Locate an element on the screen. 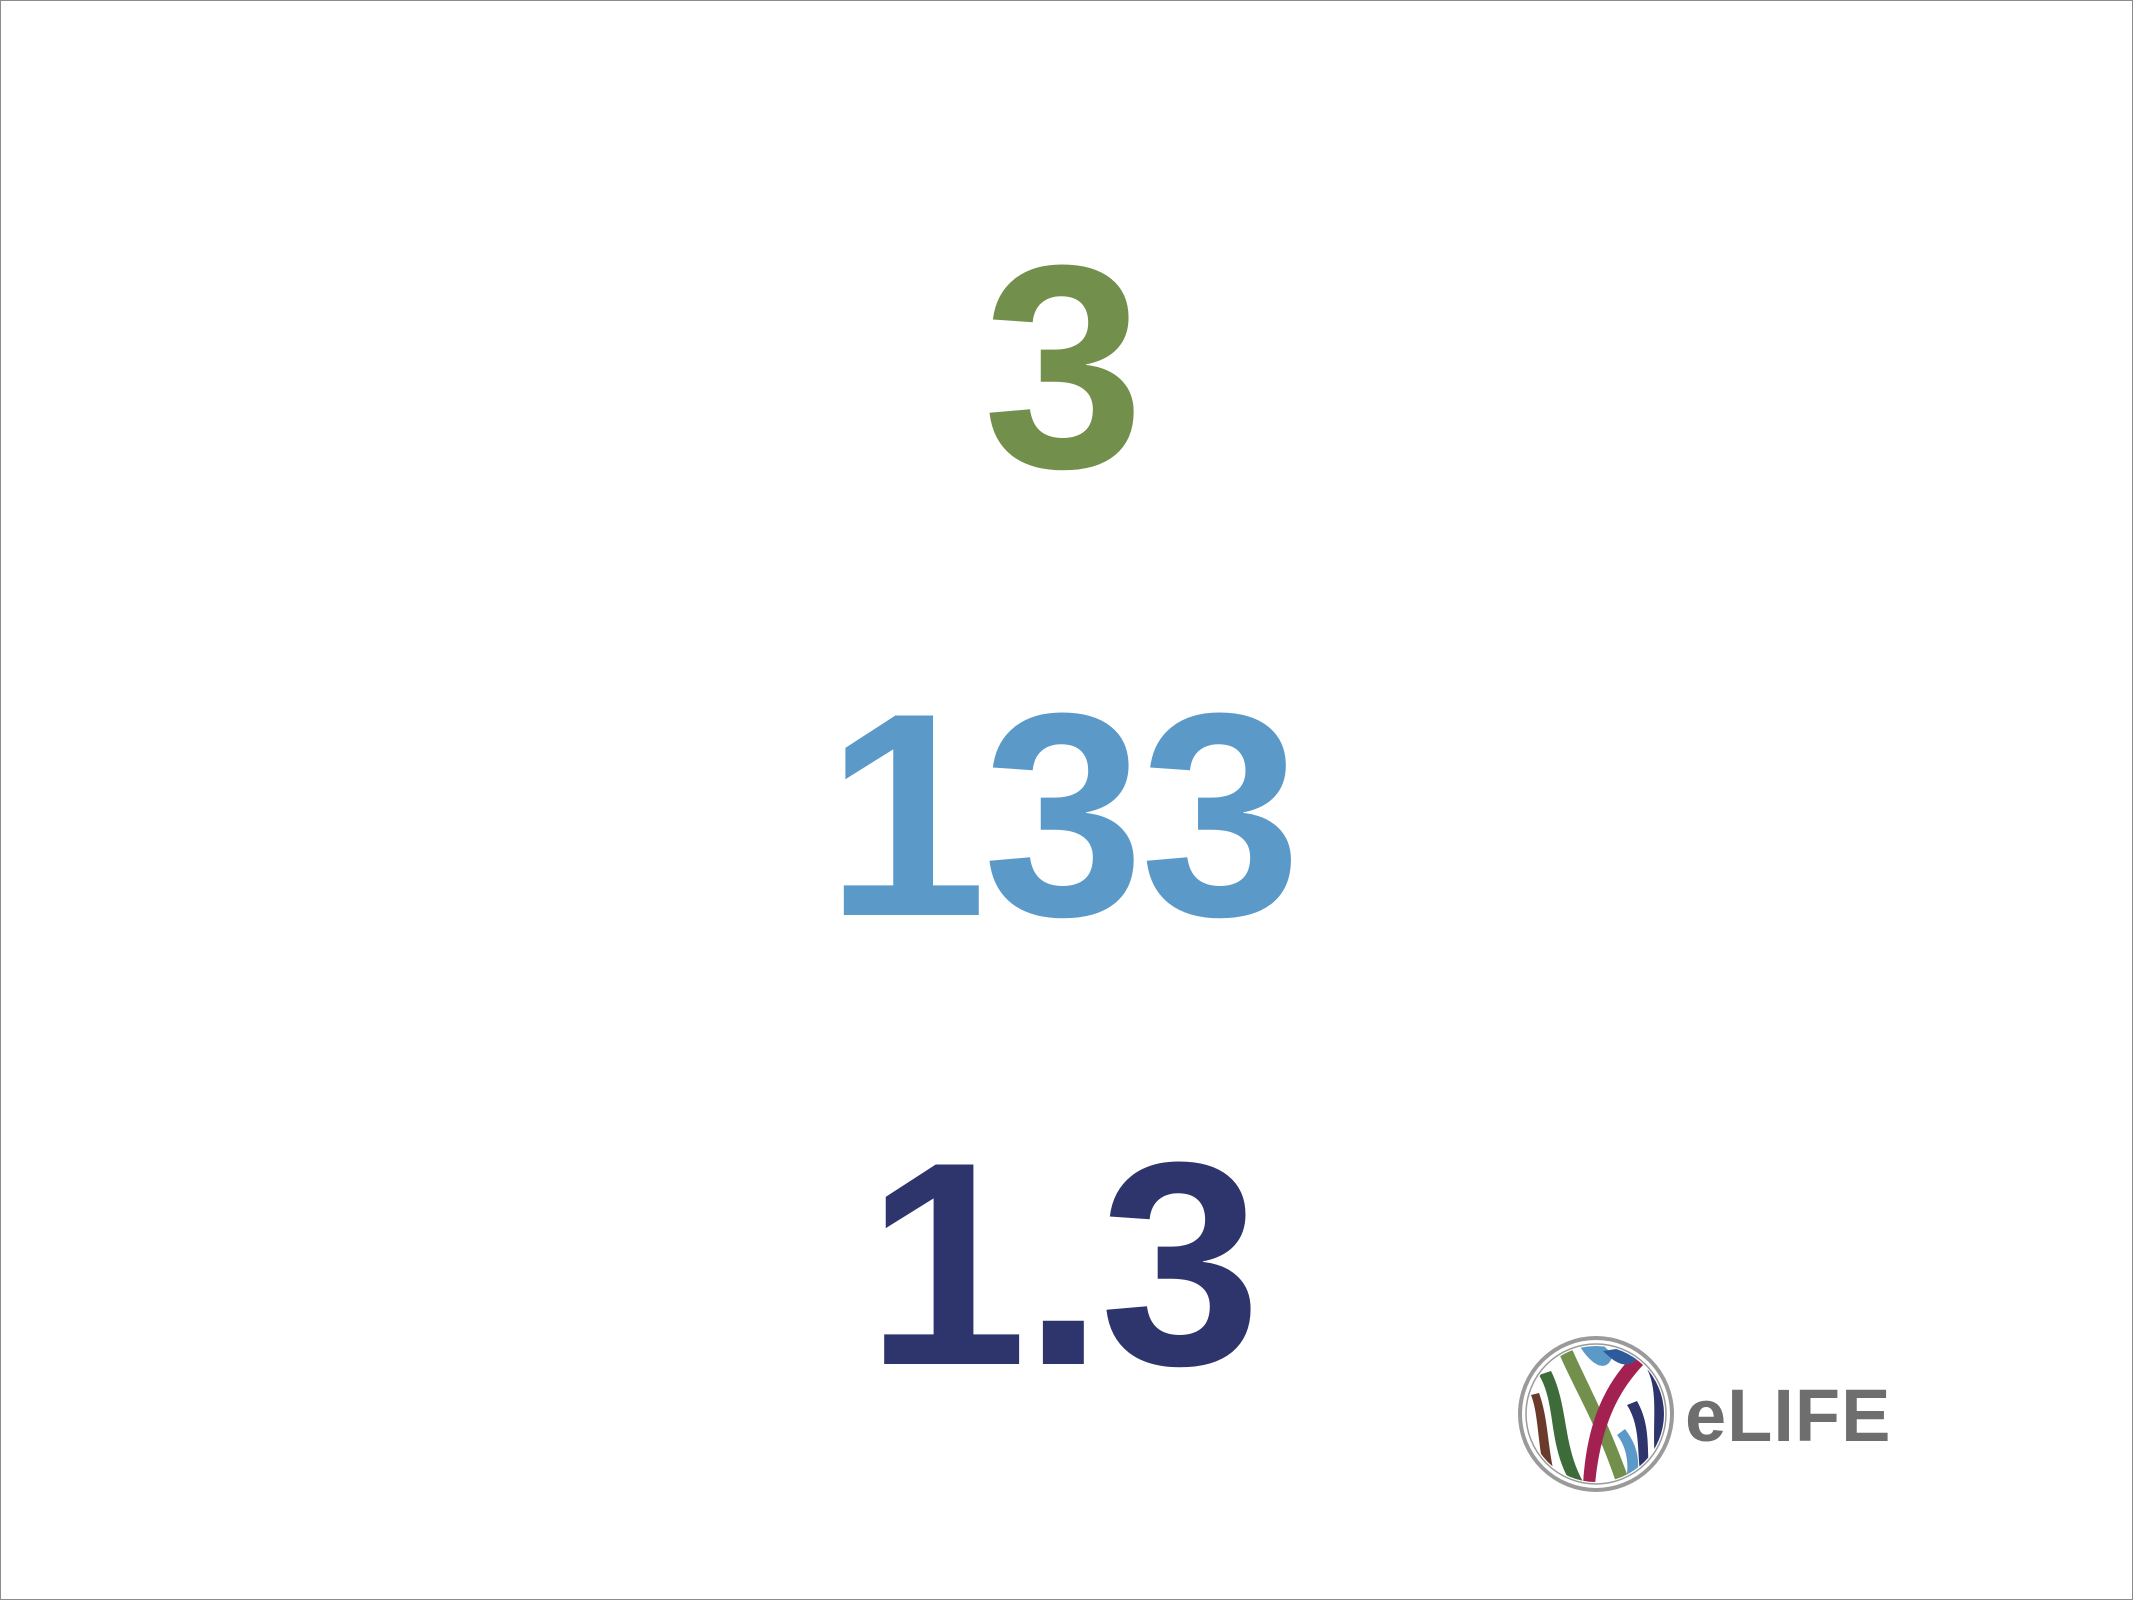  elife-logo-text: eLIFE is located at coordinates (1788, 1415).